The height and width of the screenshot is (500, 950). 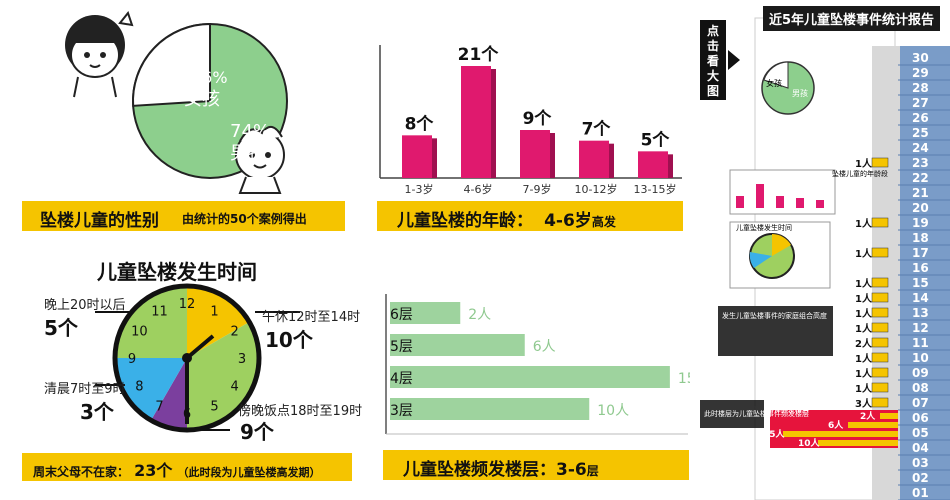 I want to click on time-leader-lines, so click(x=197, y=371).